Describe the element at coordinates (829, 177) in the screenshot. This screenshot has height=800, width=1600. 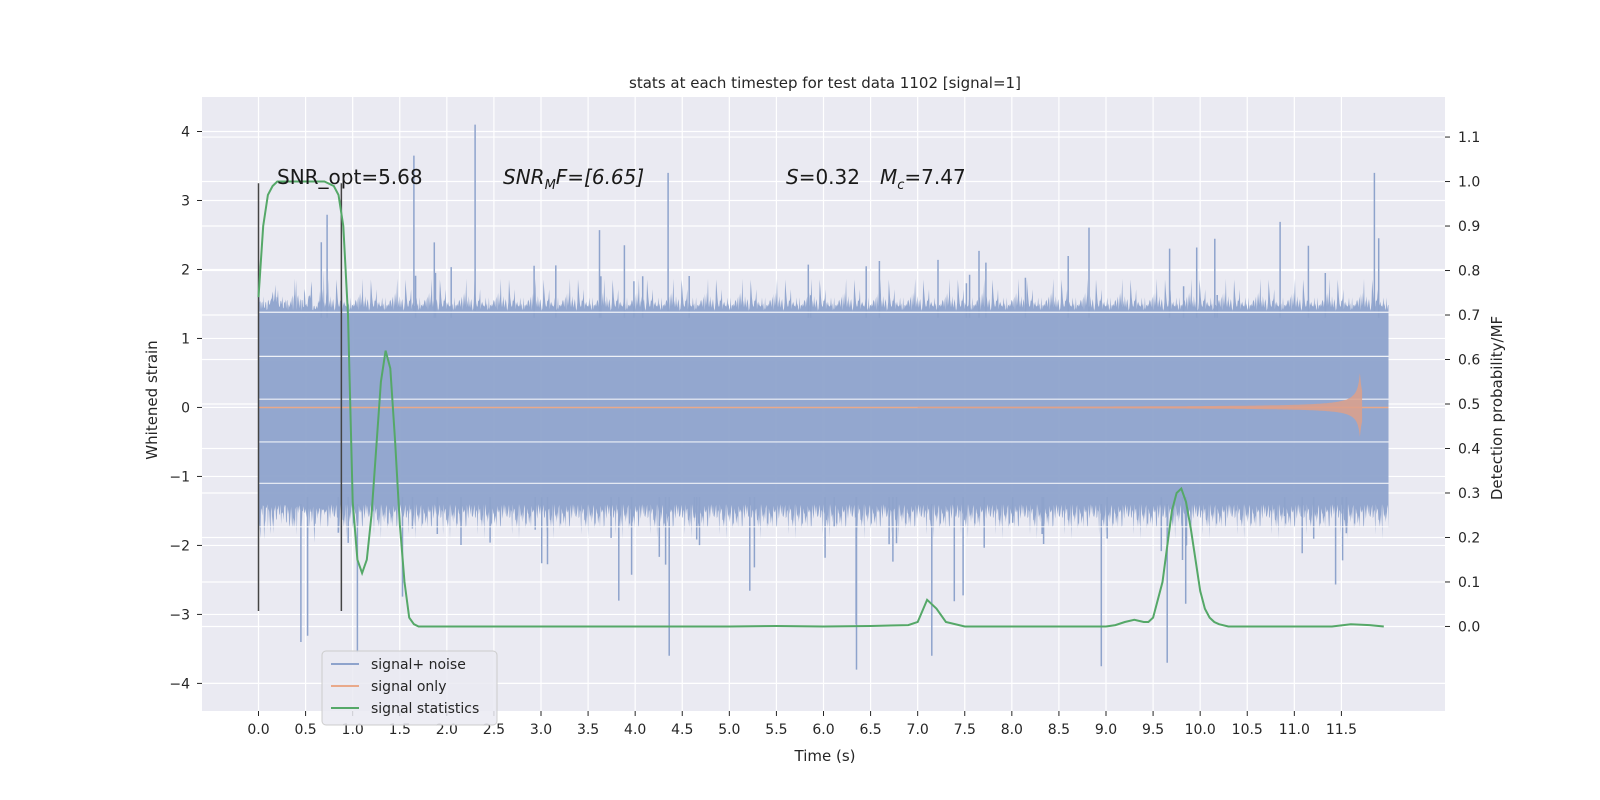
I see `annotation-s-num: =0.32` at that location.